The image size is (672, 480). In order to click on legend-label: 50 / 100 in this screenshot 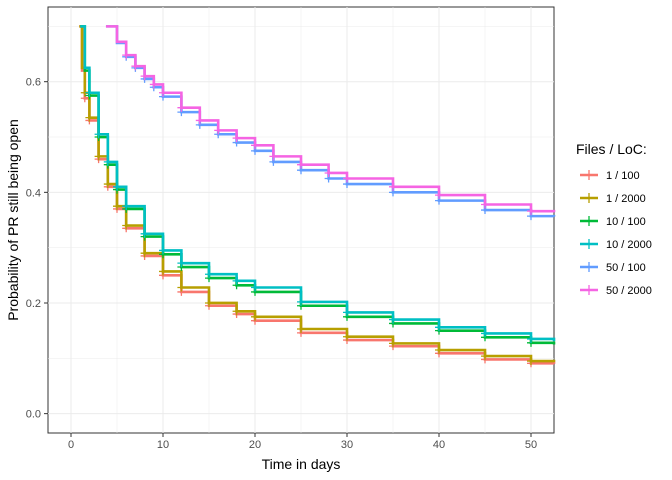, I will do `click(626, 268)`.